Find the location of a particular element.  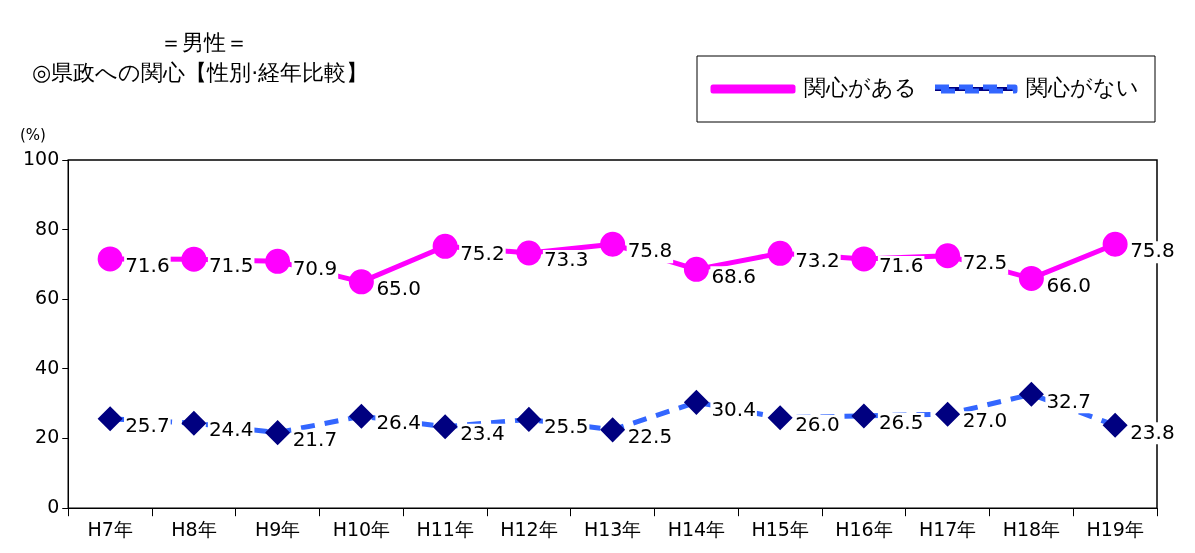

data-label: 71.5 is located at coordinates (231, 265).